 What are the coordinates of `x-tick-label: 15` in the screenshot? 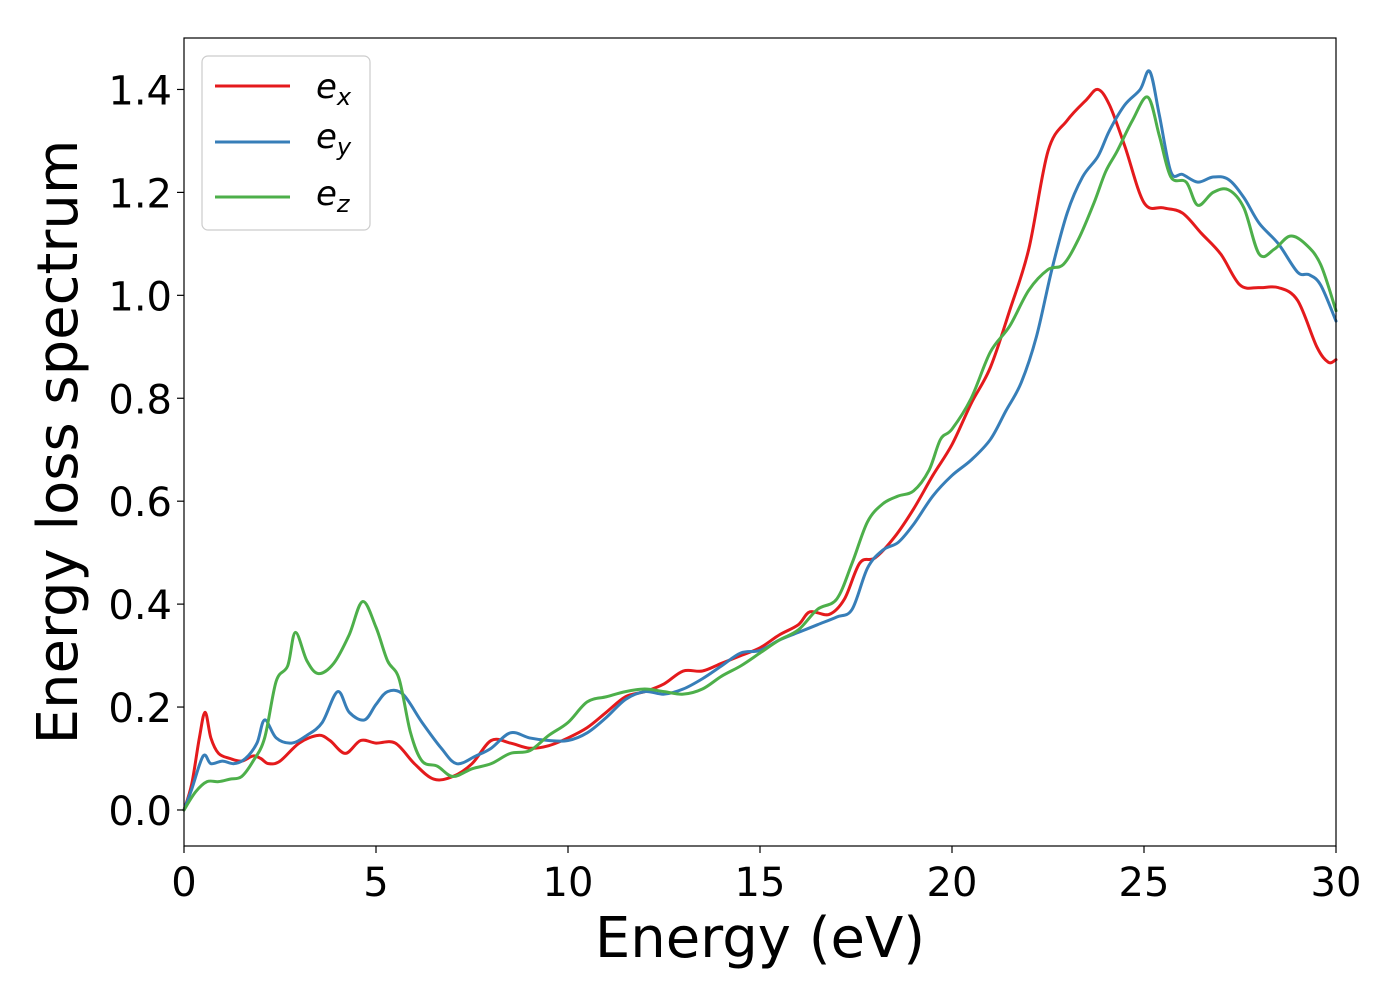 It's located at (760, 883).